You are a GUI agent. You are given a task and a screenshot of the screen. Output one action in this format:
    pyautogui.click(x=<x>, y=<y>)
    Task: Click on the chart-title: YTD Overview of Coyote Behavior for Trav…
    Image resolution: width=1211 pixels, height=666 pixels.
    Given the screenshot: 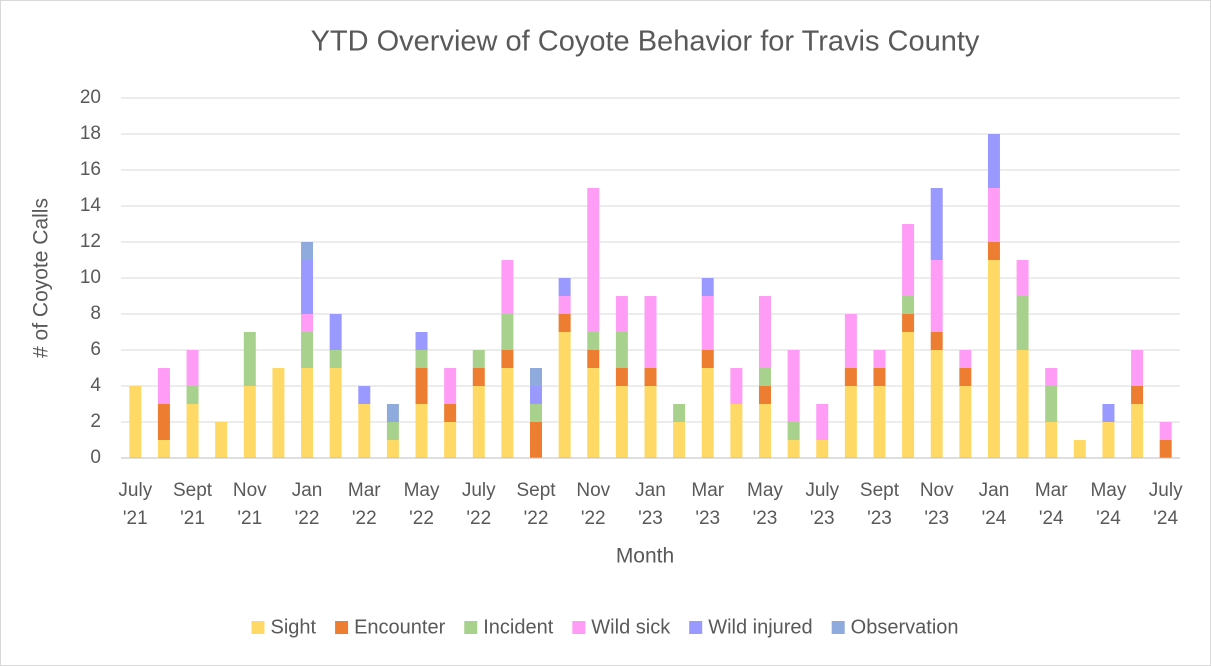 What is the action you would take?
    pyautogui.click(x=645, y=42)
    